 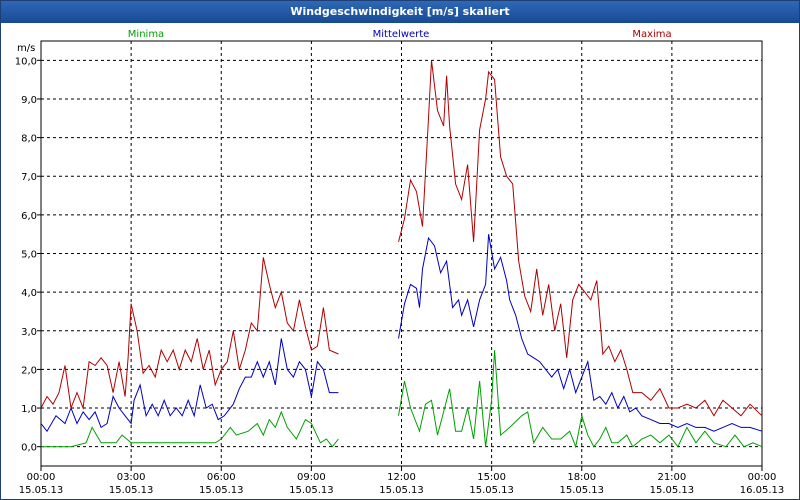 What do you see at coordinates (29, 177) in the screenshot?
I see `y-tick-label: 7,0` at bounding box center [29, 177].